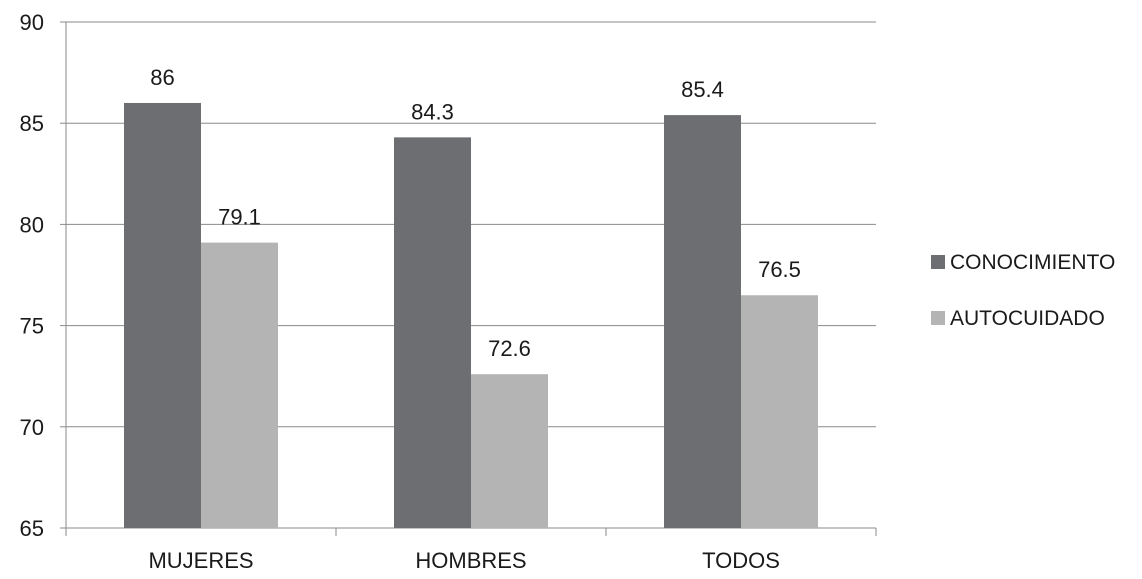 This screenshot has width=1142, height=579. Describe the element at coordinates (702, 321) in the screenshot. I see `bar-conocimiento-todos` at that location.